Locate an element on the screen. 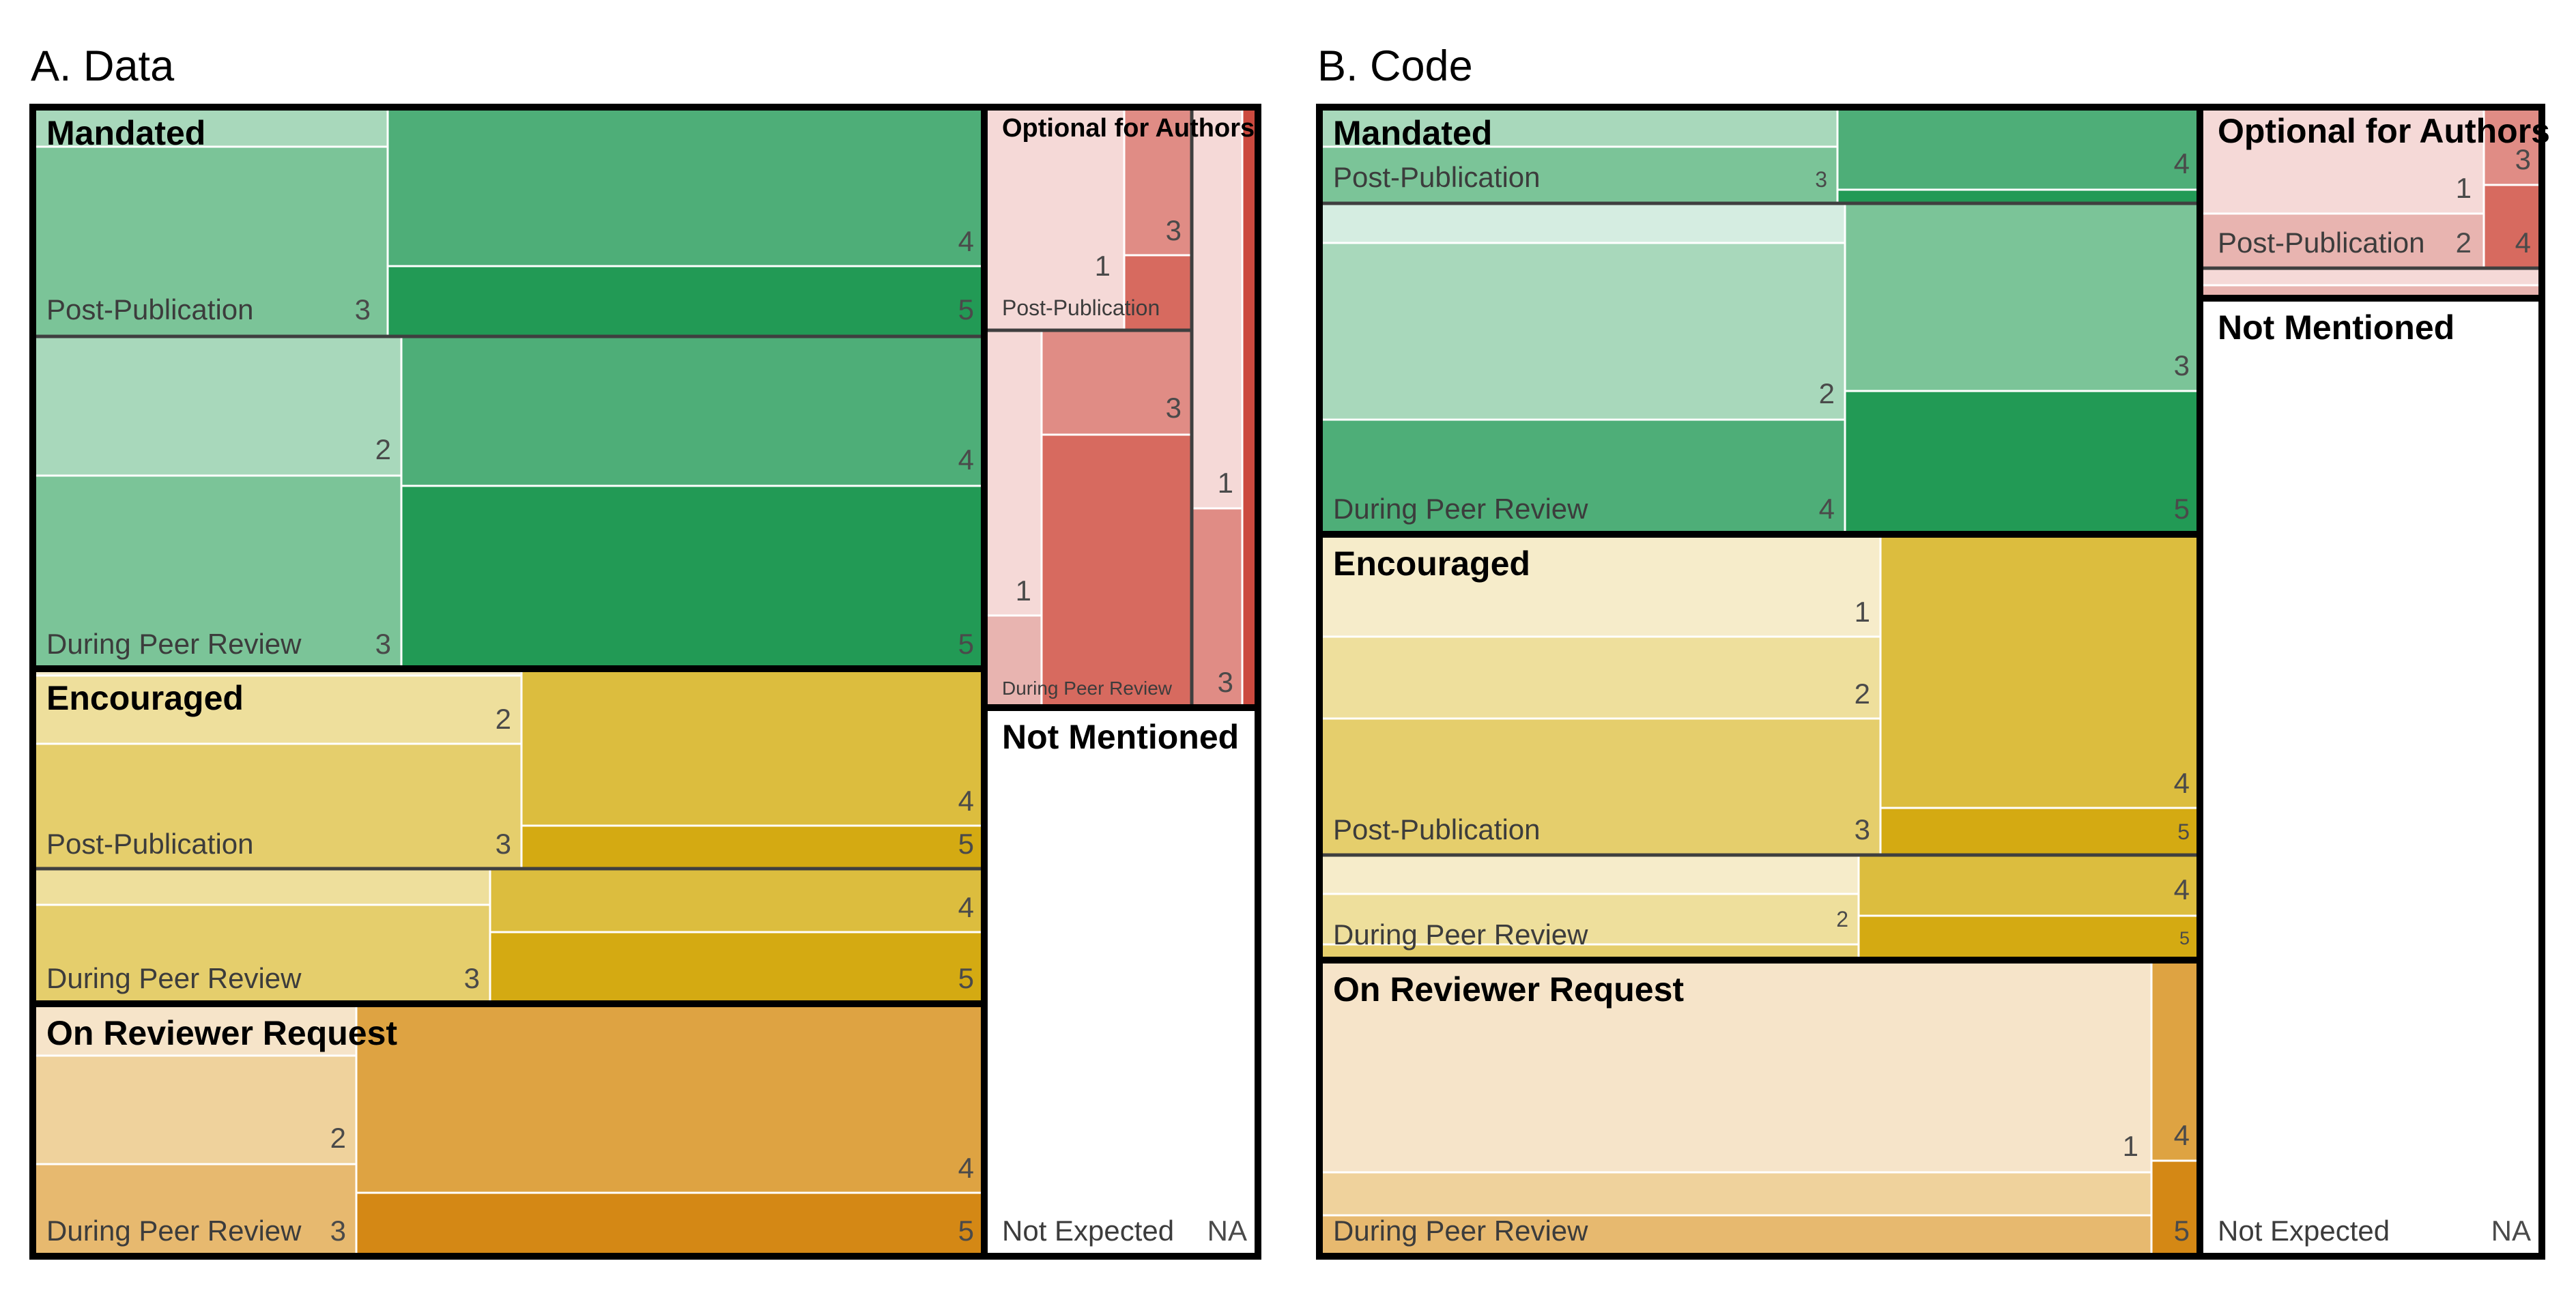  group-label-not-mentioned: Not Mentioned is located at coordinates (1120, 737).